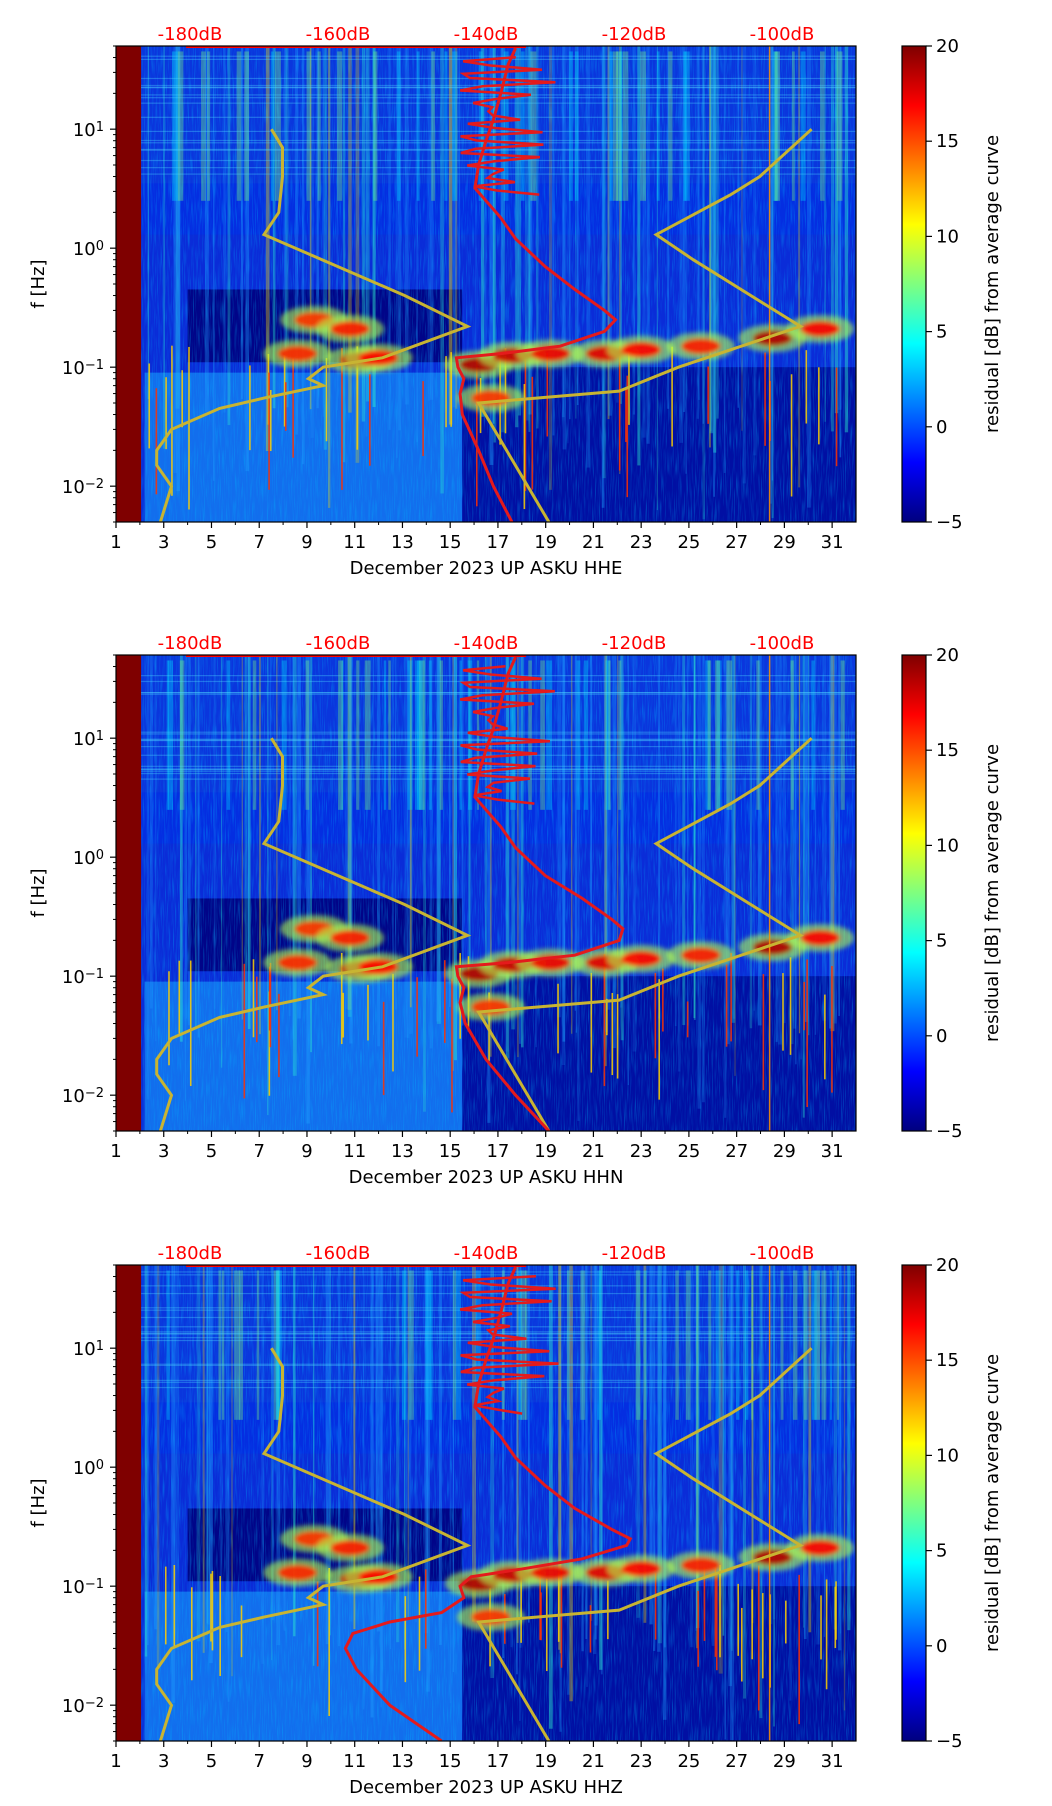 The height and width of the screenshot is (1806, 1052). Describe the element at coordinates (486, 1253) in the screenshot. I see `db-axis-label: -140dB` at that location.